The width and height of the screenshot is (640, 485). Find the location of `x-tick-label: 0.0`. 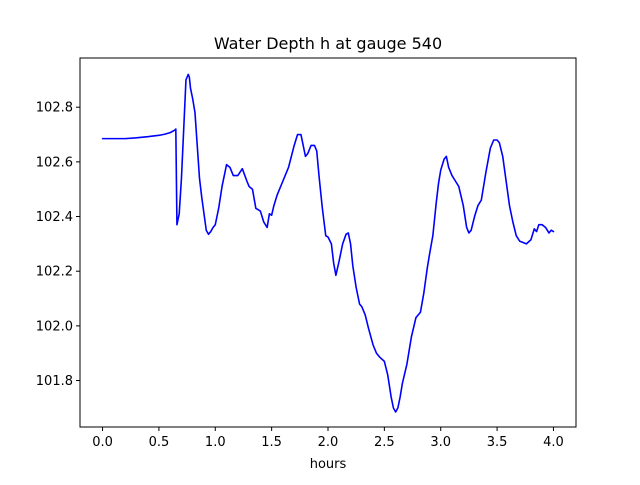

x-tick-label: 0.0 is located at coordinates (102, 442).